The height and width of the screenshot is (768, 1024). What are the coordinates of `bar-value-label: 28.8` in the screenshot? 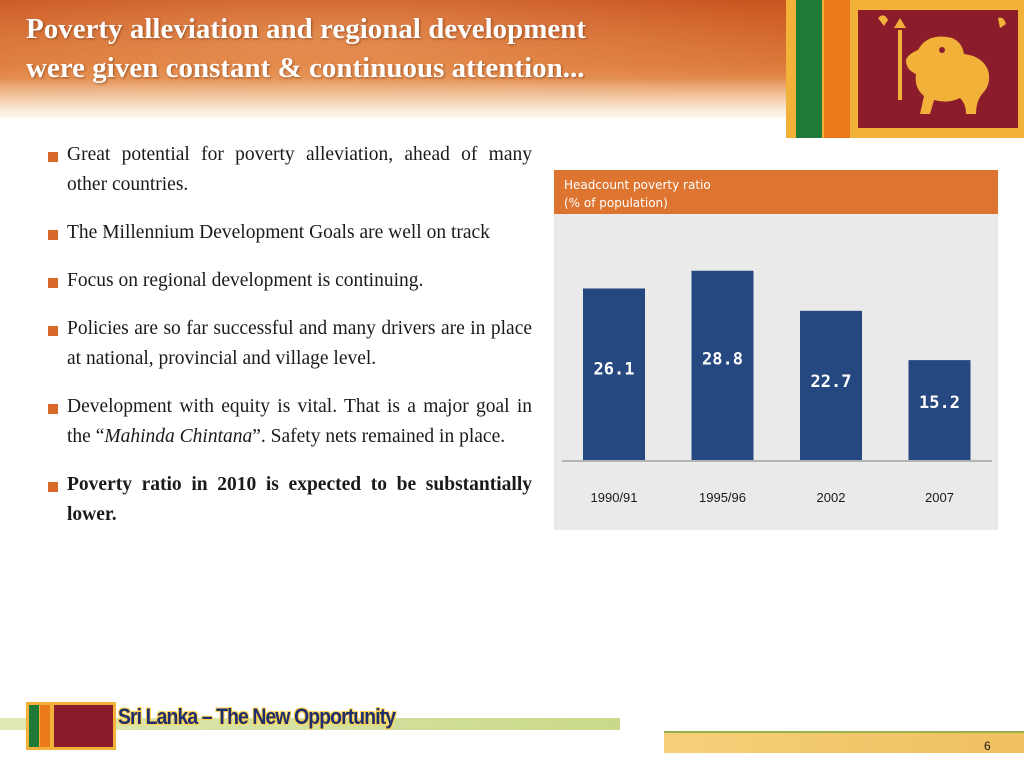 It's located at (722, 360).